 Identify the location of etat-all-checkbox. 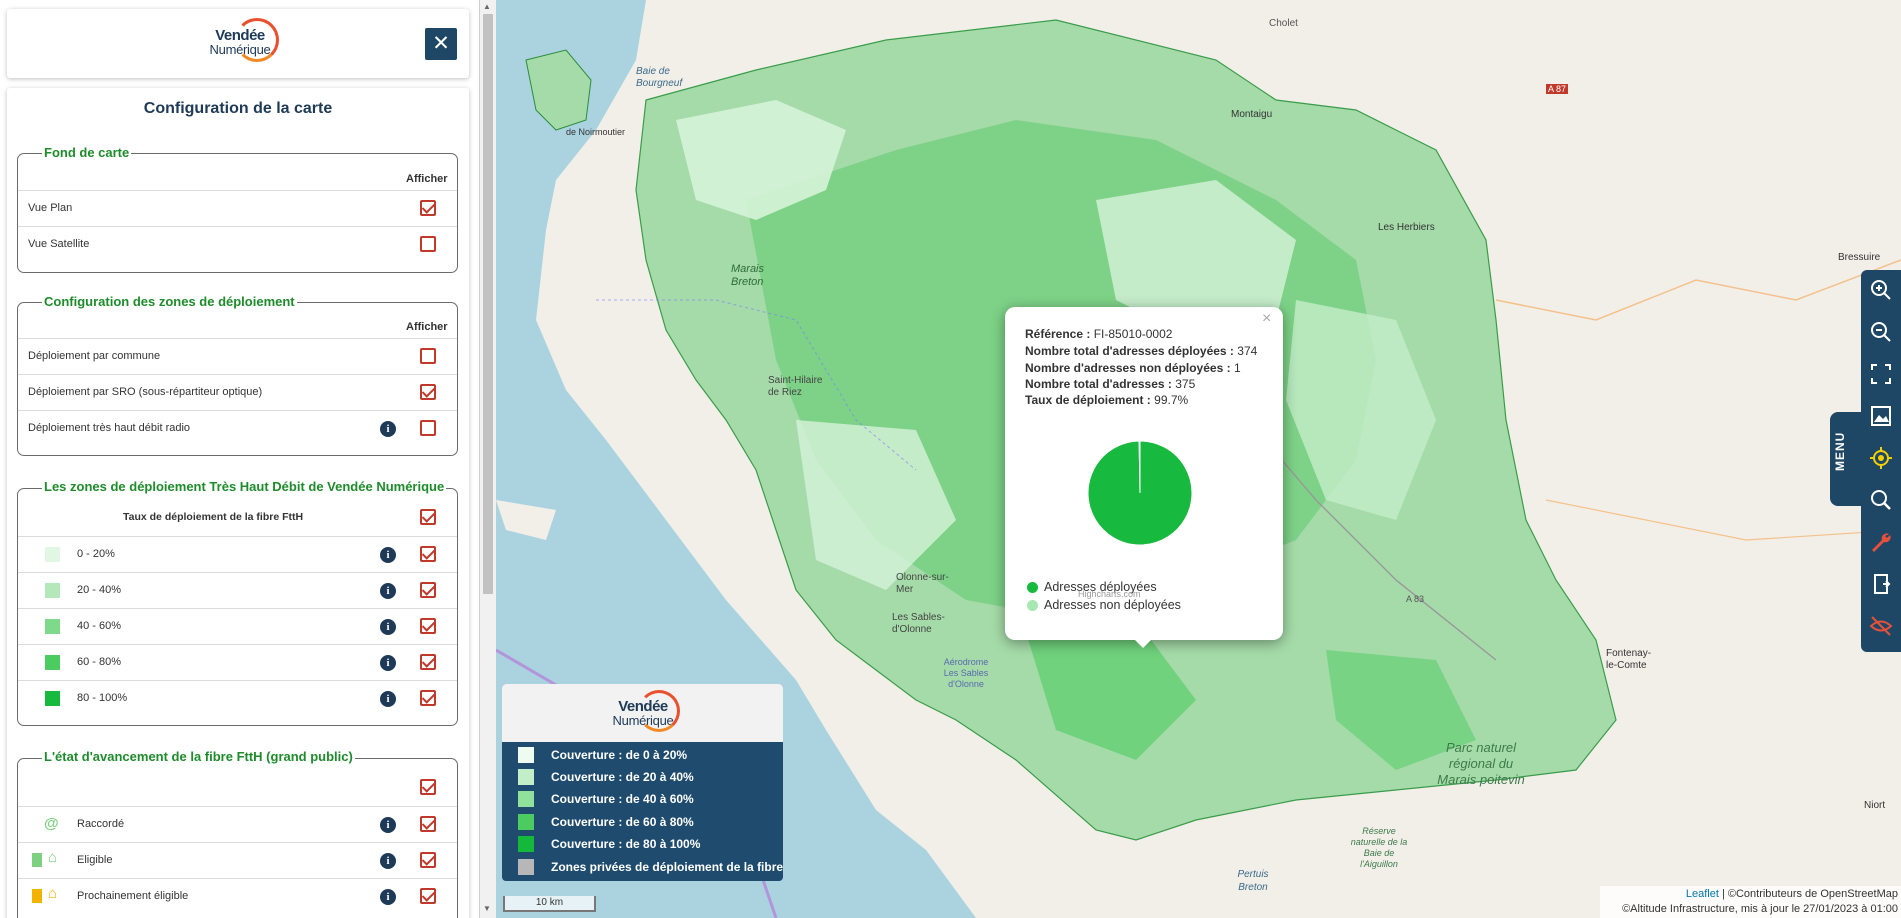
(428, 787).